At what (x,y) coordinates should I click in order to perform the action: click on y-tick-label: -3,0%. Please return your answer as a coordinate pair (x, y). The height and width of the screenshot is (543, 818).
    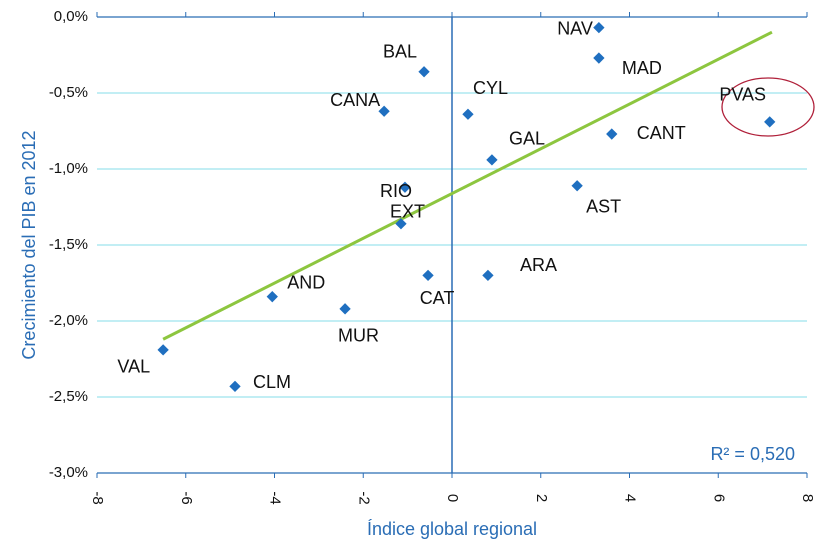
    Looking at the image, I should click on (68, 472).